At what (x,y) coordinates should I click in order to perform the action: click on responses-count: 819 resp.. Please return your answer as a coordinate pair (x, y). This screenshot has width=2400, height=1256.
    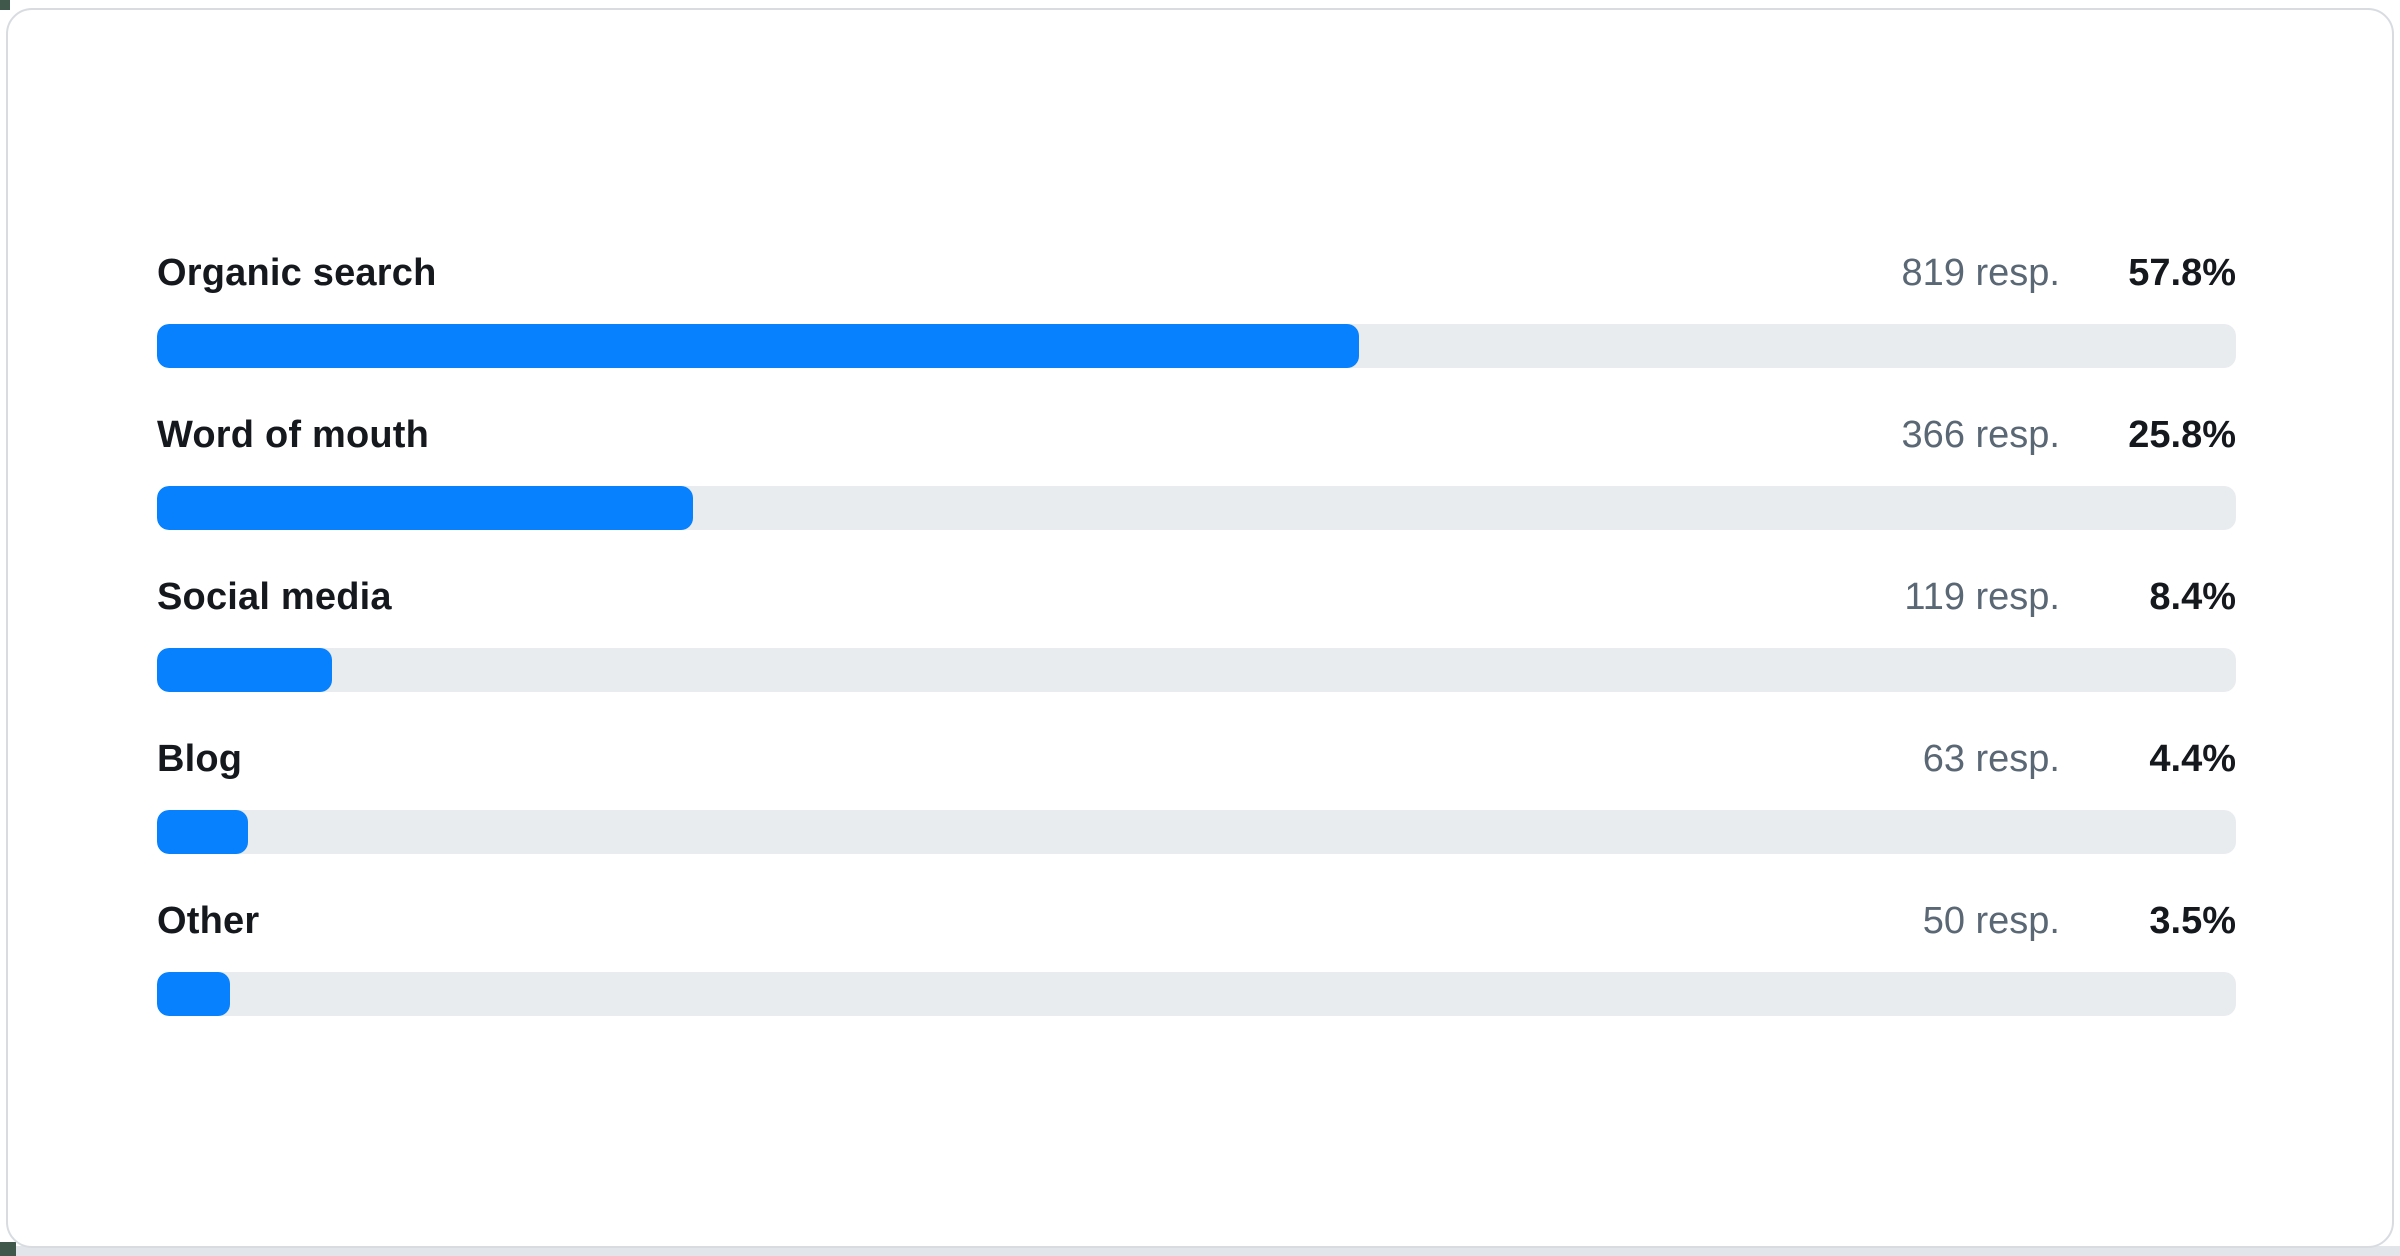
    Looking at the image, I should click on (1980, 273).